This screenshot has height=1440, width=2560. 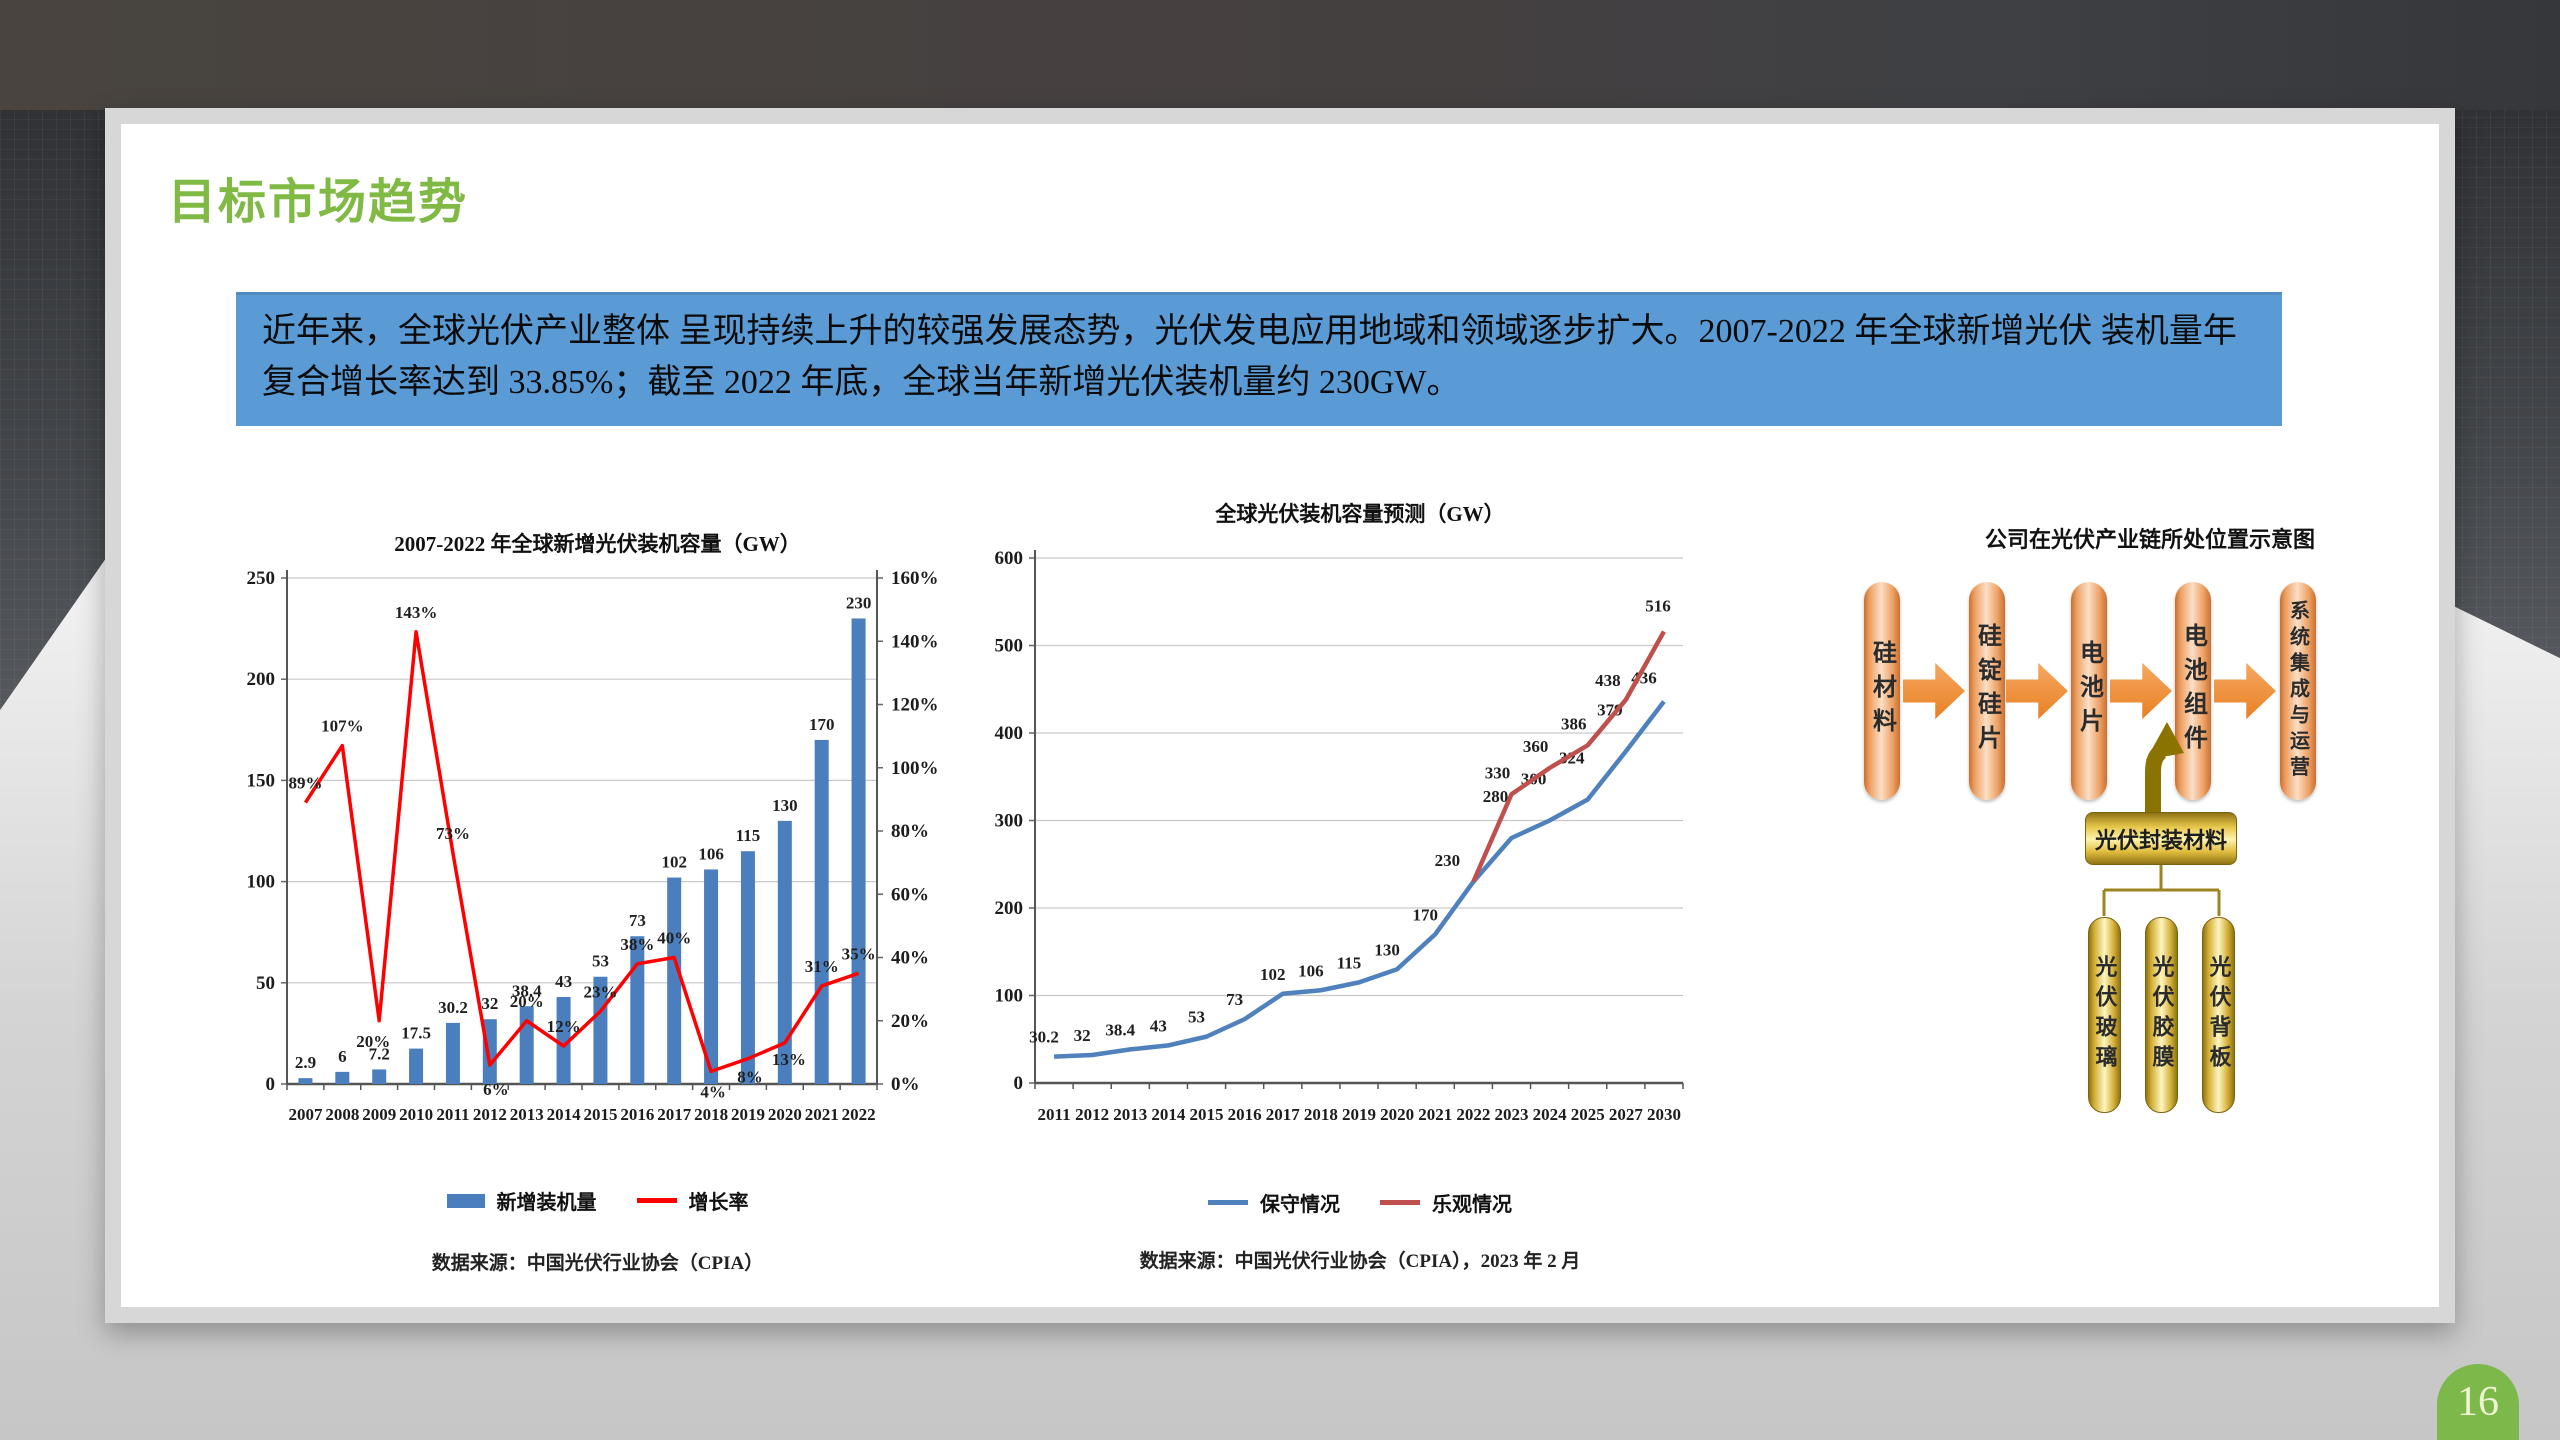 I want to click on chart-new-installs-legend: 新增装机量 增长率, so click(x=597, y=1200).